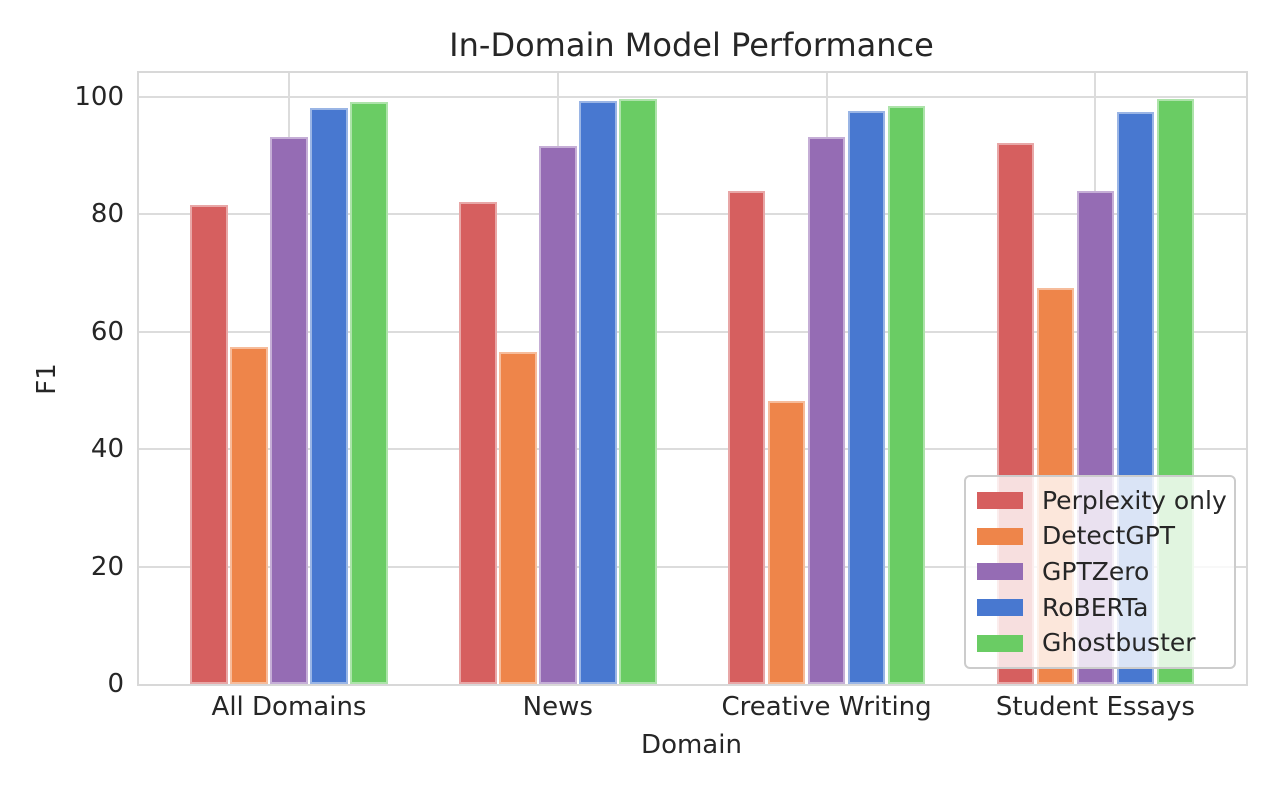 The image size is (1280, 800). What do you see at coordinates (1000, 643) in the screenshot?
I see `legend-swatch-ghostbuster` at bounding box center [1000, 643].